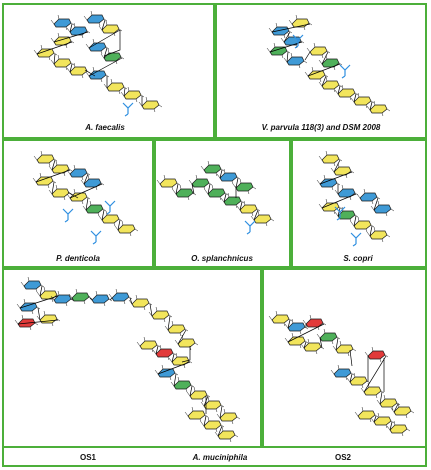 Image resolution: width=431 pixels, height=470 pixels. Describe the element at coordinates (220, 457) in the screenshot. I see `label-a-muciniphila: A. muciniphila` at that location.